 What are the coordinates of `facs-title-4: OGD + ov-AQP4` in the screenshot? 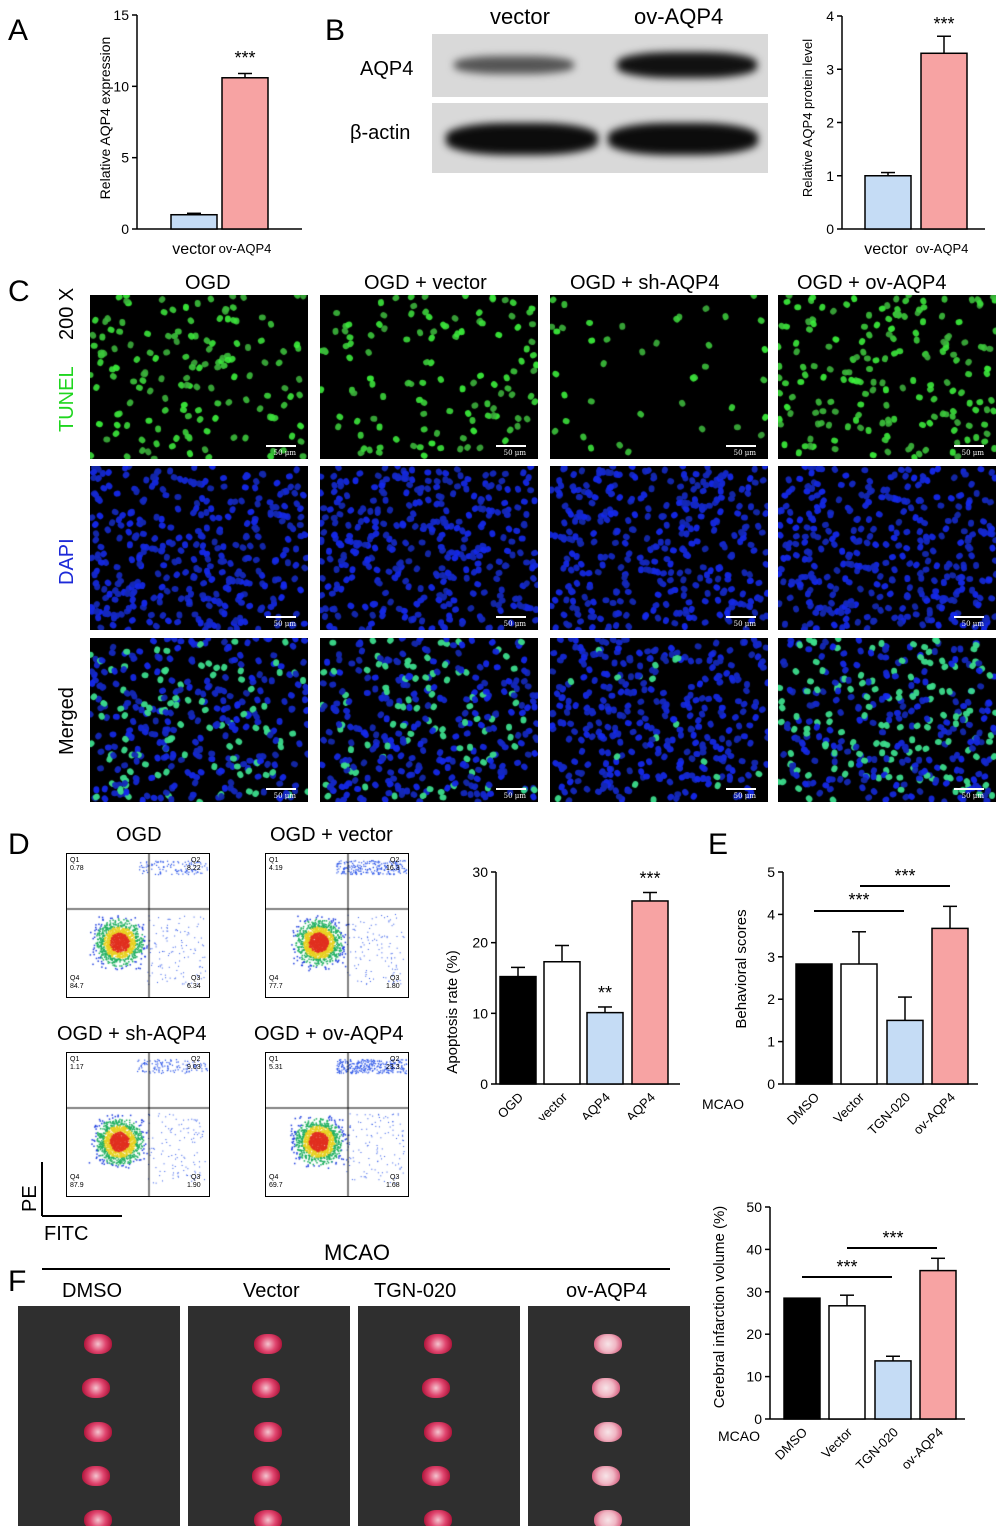 It's located at (329, 1034).